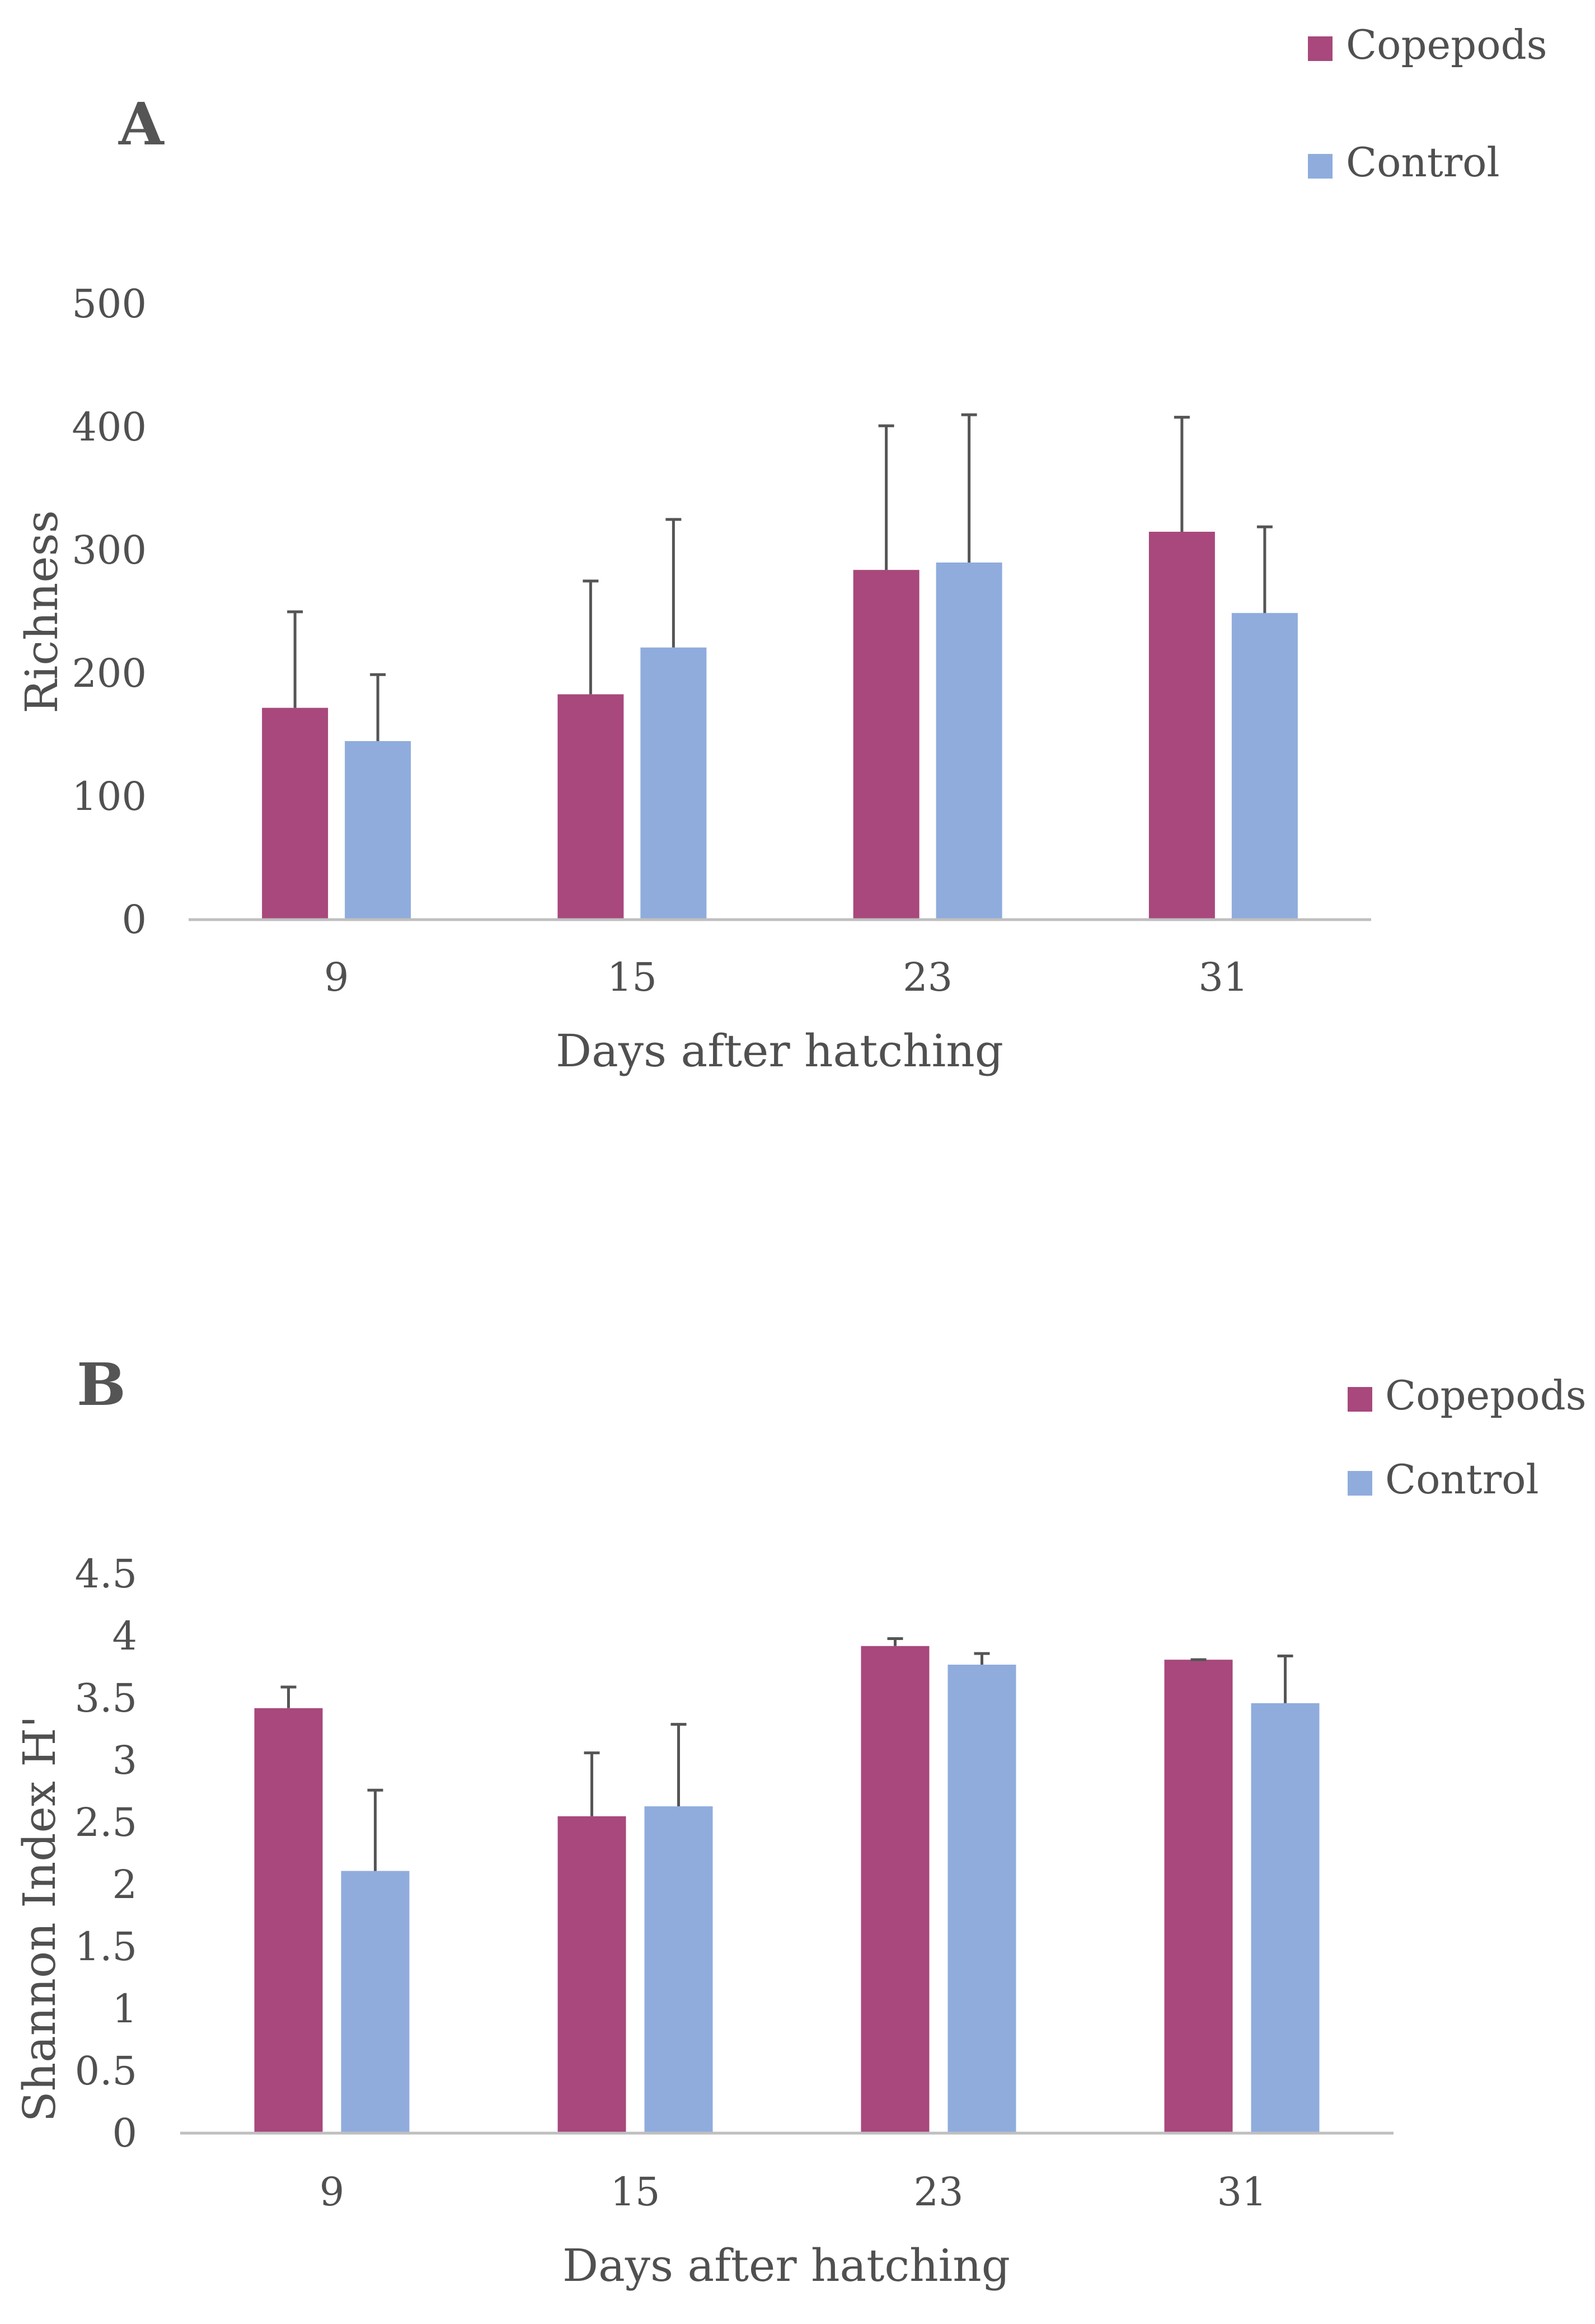 The width and height of the screenshot is (1595, 2324). I want to click on legend-b: Copepods Control, so click(1467, 1437).